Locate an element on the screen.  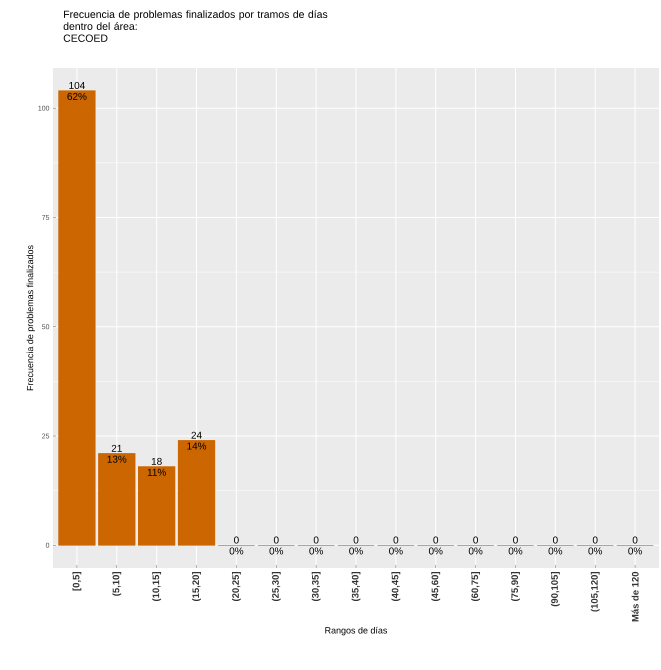
data-label: 18 is located at coordinates (157, 461).